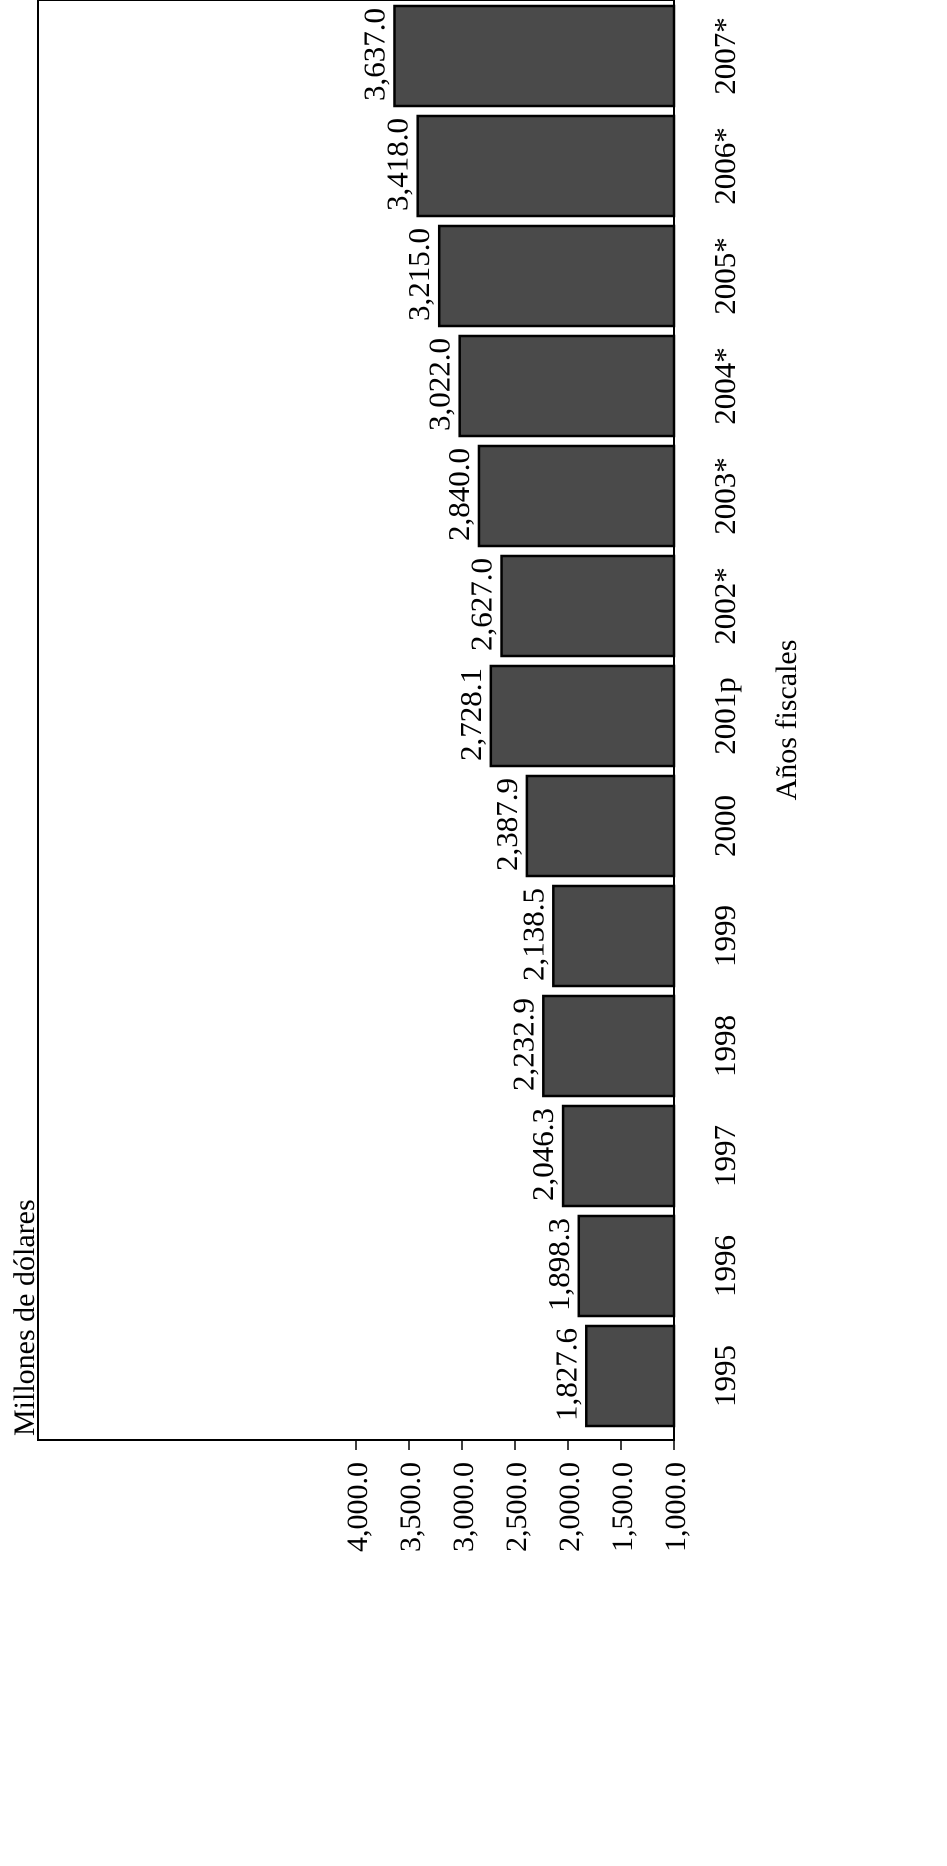 The image size is (947, 1866). What do you see at coordinates (397, 164) in the screenshot?
I see `data-label: 3,418.0` at bounding box center [397, 164].